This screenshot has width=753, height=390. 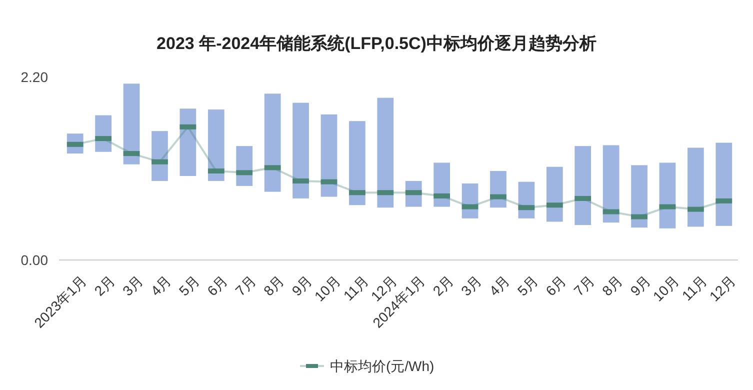 What do you see at coordinates (376, 43) in the screenshot?
I see `chart-title: 2023 年-2024年储能系统(LFP,0.5C)中标均价逐月趋势分析` at bounding box center [376, 43].